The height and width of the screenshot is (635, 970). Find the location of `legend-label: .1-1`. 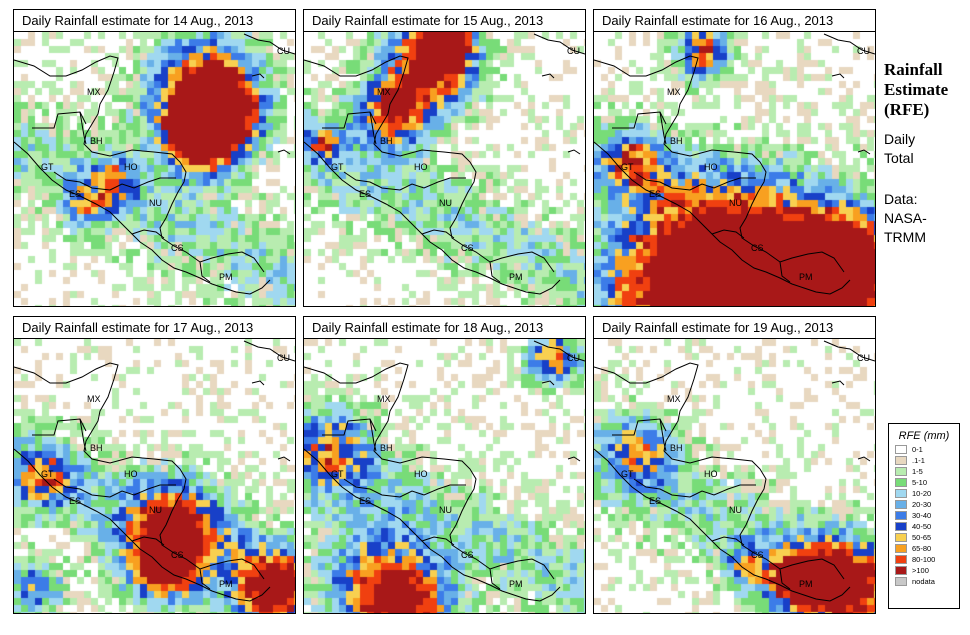

legend-label: .1-1 is located at coordinates (918, 460).